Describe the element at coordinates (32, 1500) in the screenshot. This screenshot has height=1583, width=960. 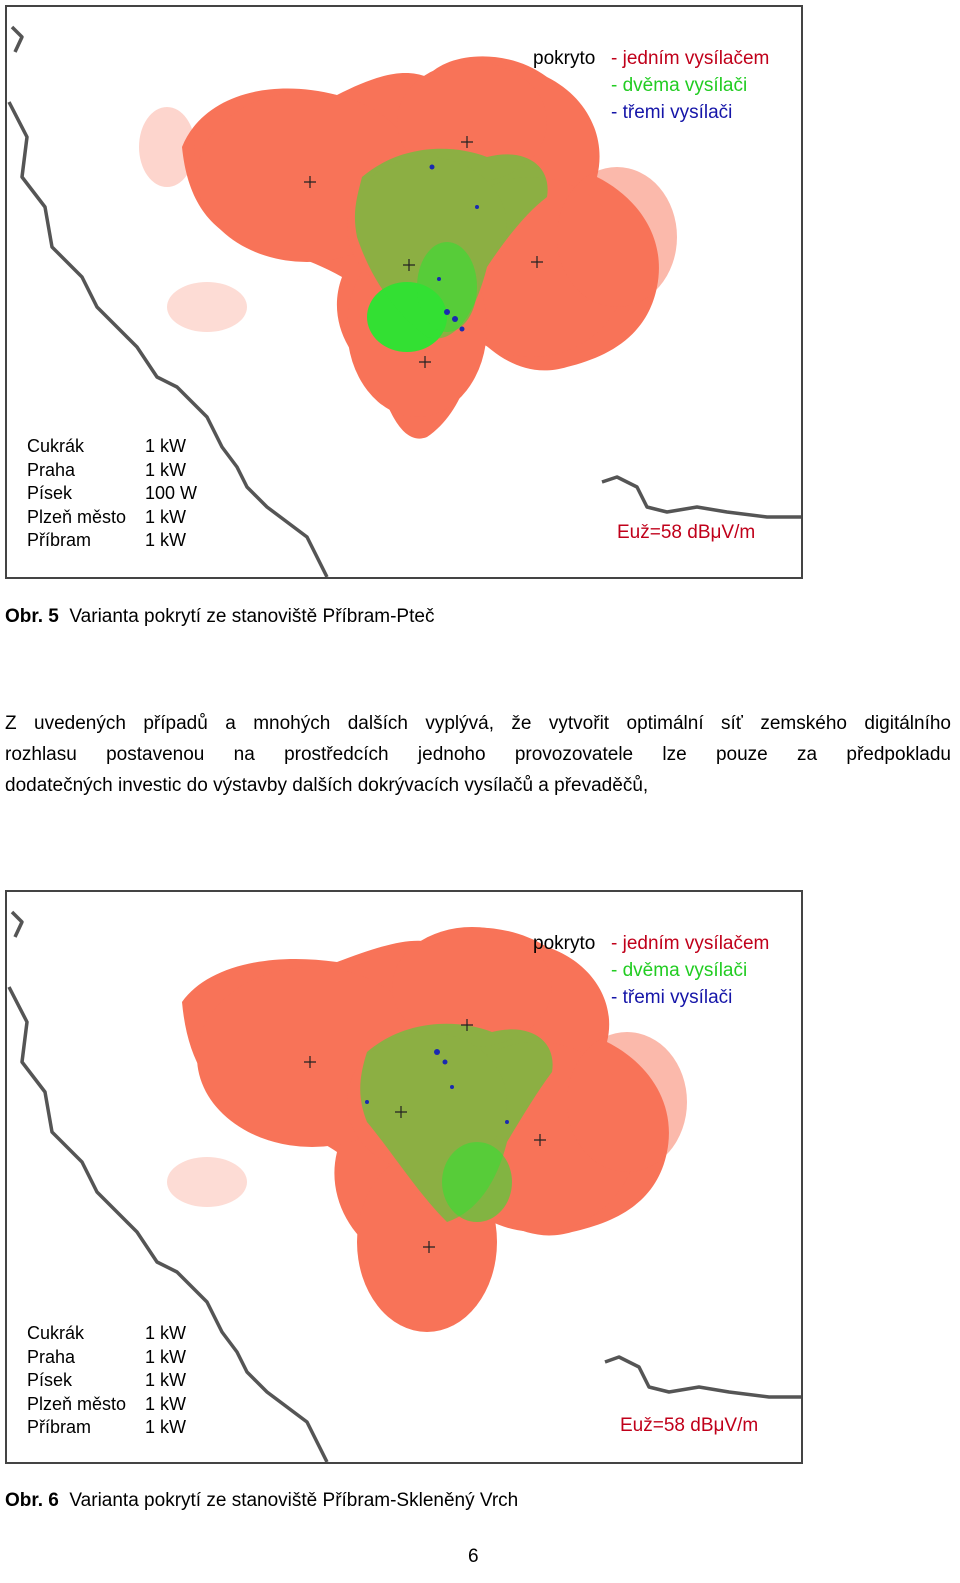
I see `caption-label: Obr. 6` at that location.